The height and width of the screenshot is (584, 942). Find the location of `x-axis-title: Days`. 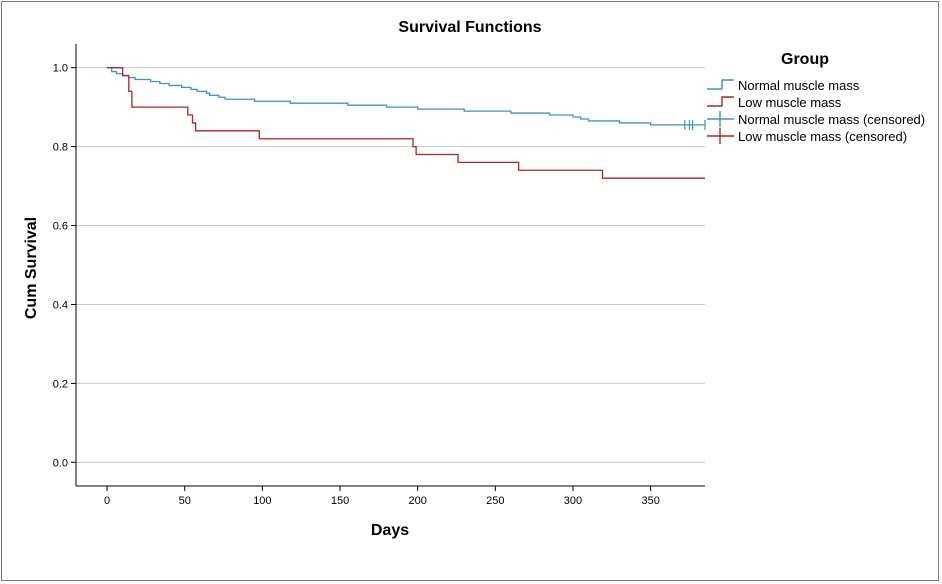

x-axis-title: Days is located at coordinates (390, 530).